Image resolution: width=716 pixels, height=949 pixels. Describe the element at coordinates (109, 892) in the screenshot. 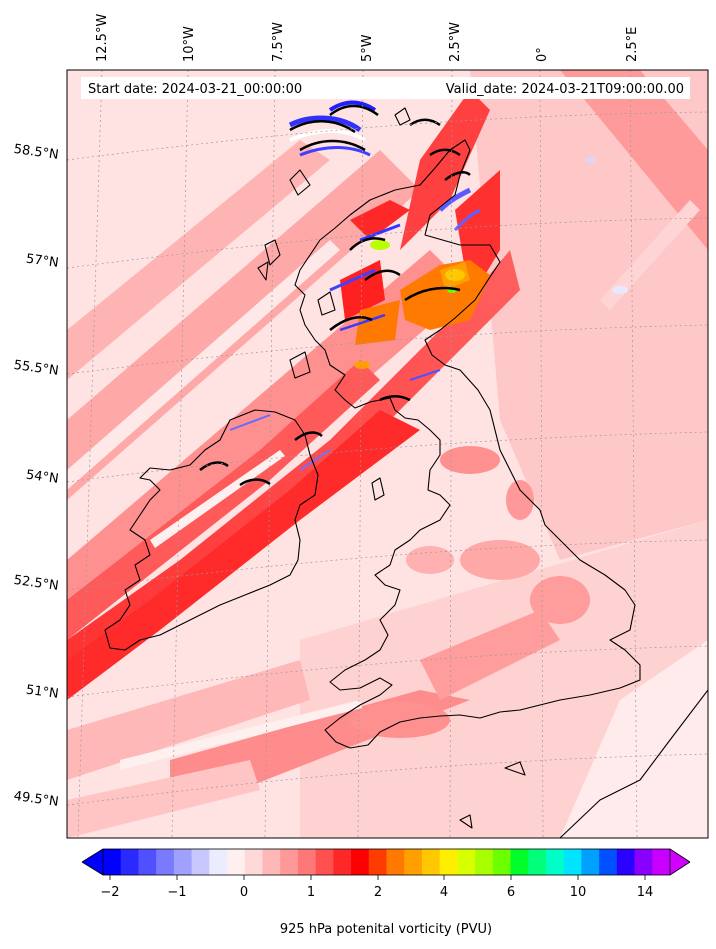

I see `cbar-tick-label: −2` at that location.